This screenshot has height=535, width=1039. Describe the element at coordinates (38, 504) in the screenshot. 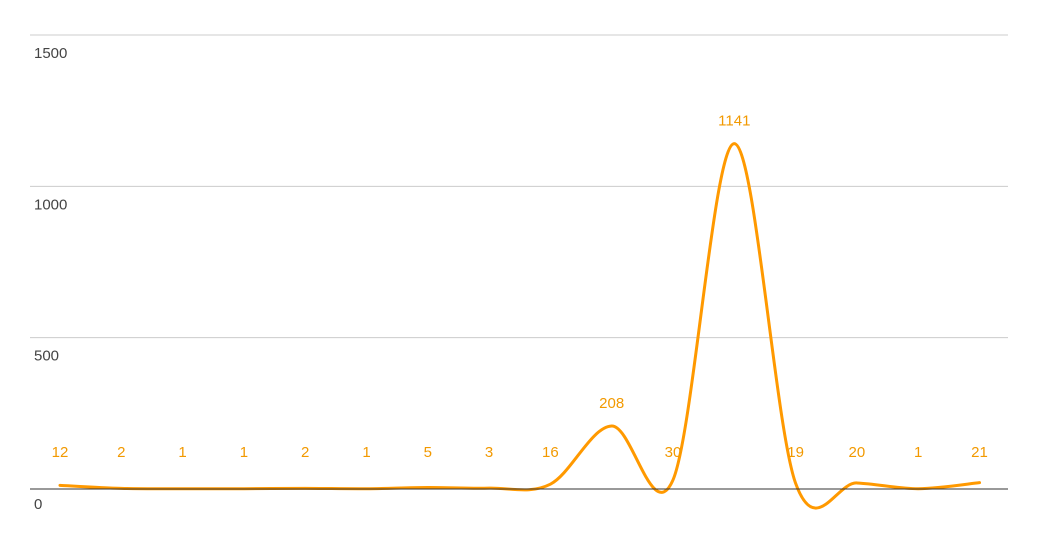

I see `y-tick-label: 0` at that location.